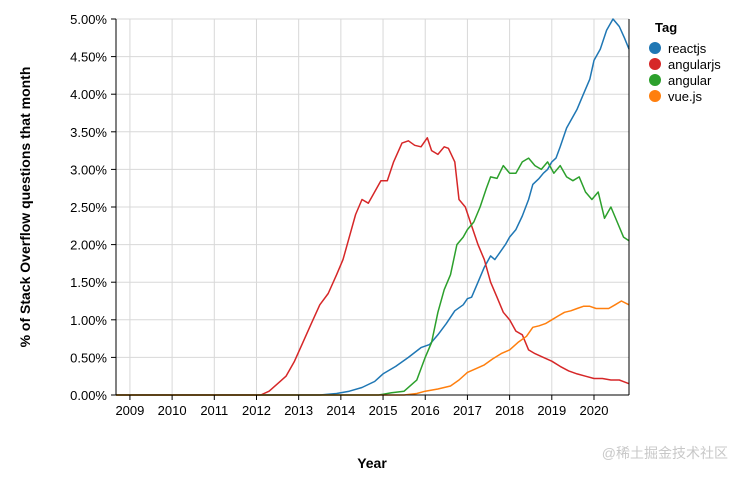 The height and width of the screenshot is (477, 743). Describe the element at coordinates (340, 410) in the screenshot. I see `x-tick-label: 2014` at that location.